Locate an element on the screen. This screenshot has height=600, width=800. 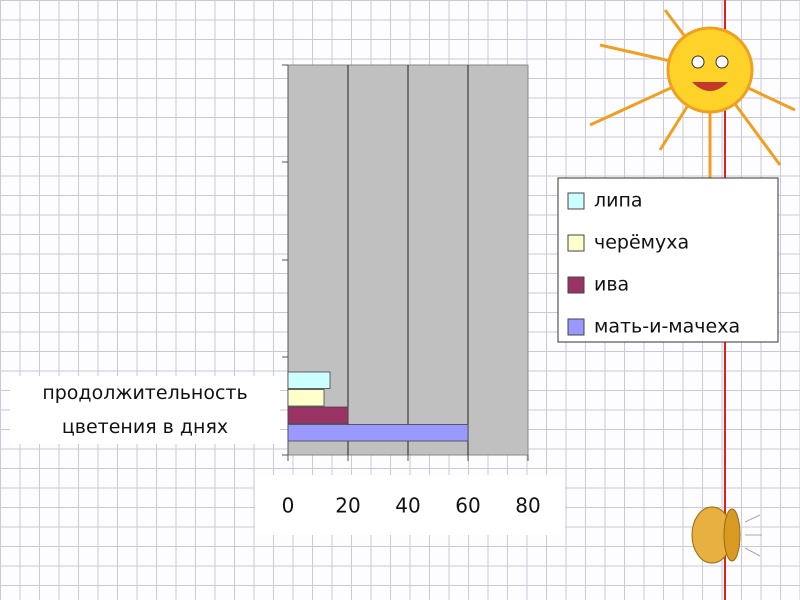
legend-label: ива is located at coordinates (611, 285).